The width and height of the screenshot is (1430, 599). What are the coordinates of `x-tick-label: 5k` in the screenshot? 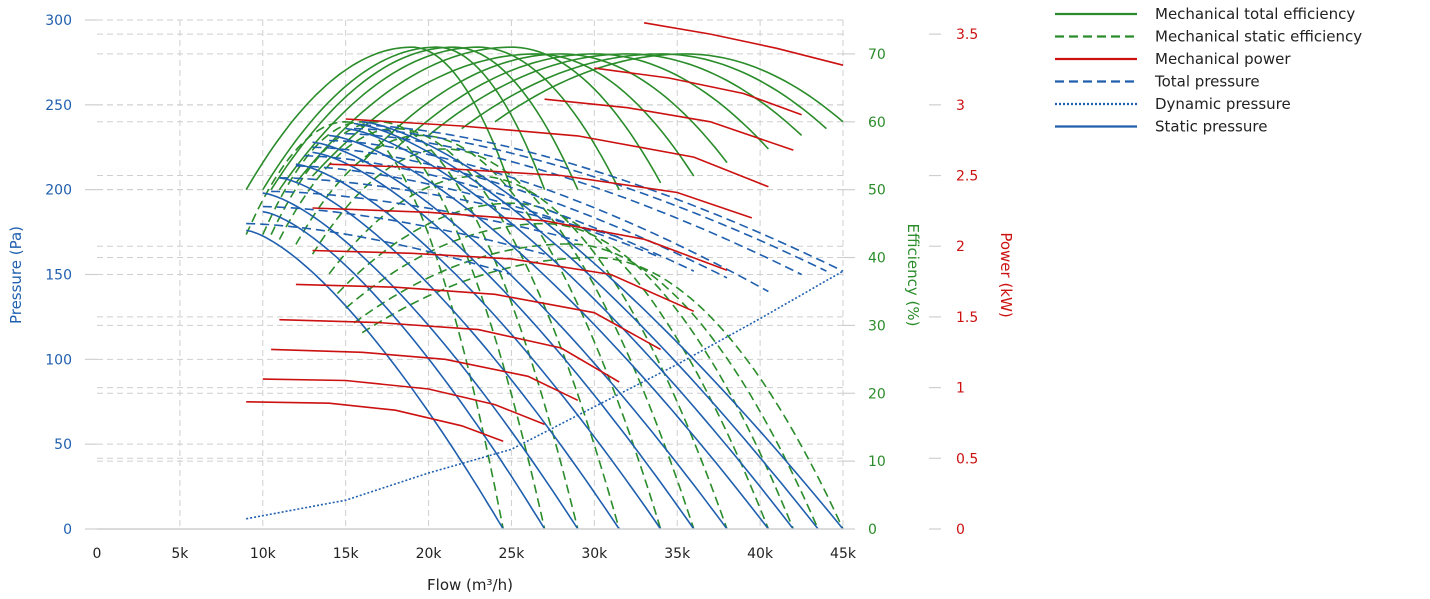 It's located at (180, 554).